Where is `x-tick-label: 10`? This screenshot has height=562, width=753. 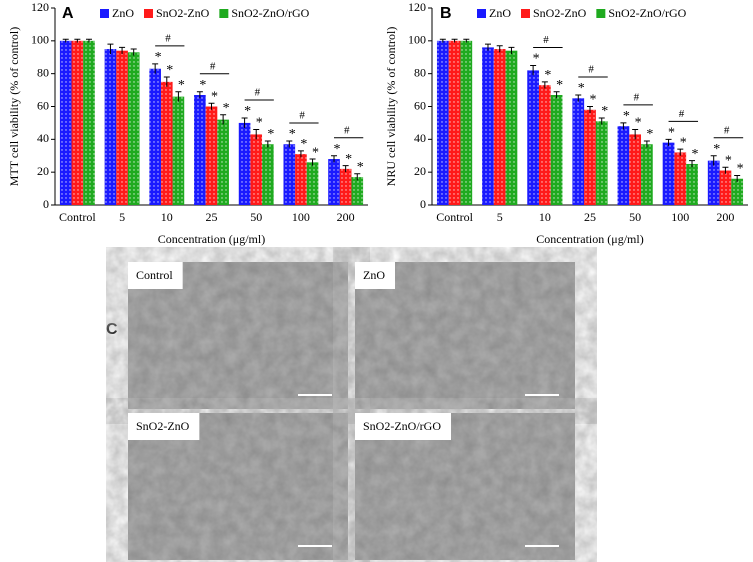 x-tick-label: 10 is located at coordinates (167, 217).